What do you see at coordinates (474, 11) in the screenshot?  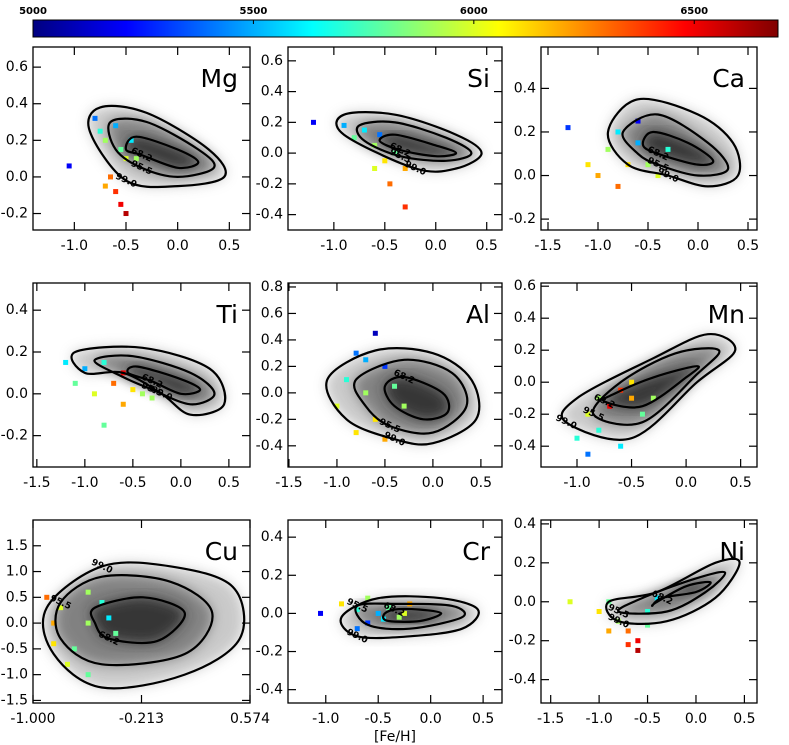 I see `colorbar-tick-label: 6000` at bounding box center [474, 11].